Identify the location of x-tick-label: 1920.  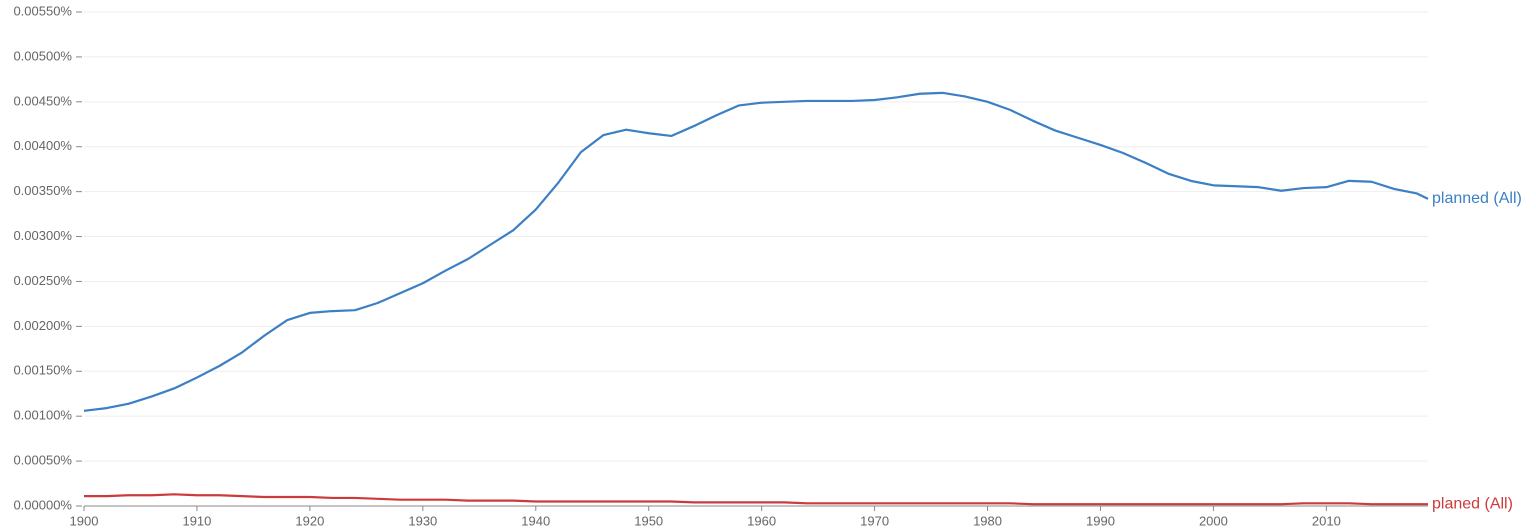
(309, 520).